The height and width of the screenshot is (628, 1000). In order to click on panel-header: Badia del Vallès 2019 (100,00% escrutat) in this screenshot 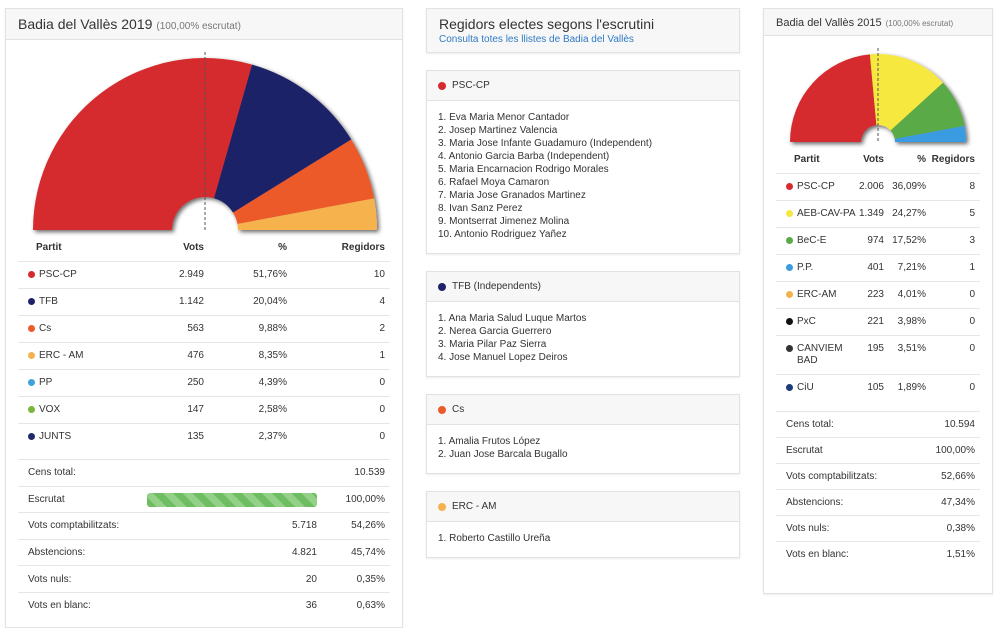, I will do `click(204, 24)`.